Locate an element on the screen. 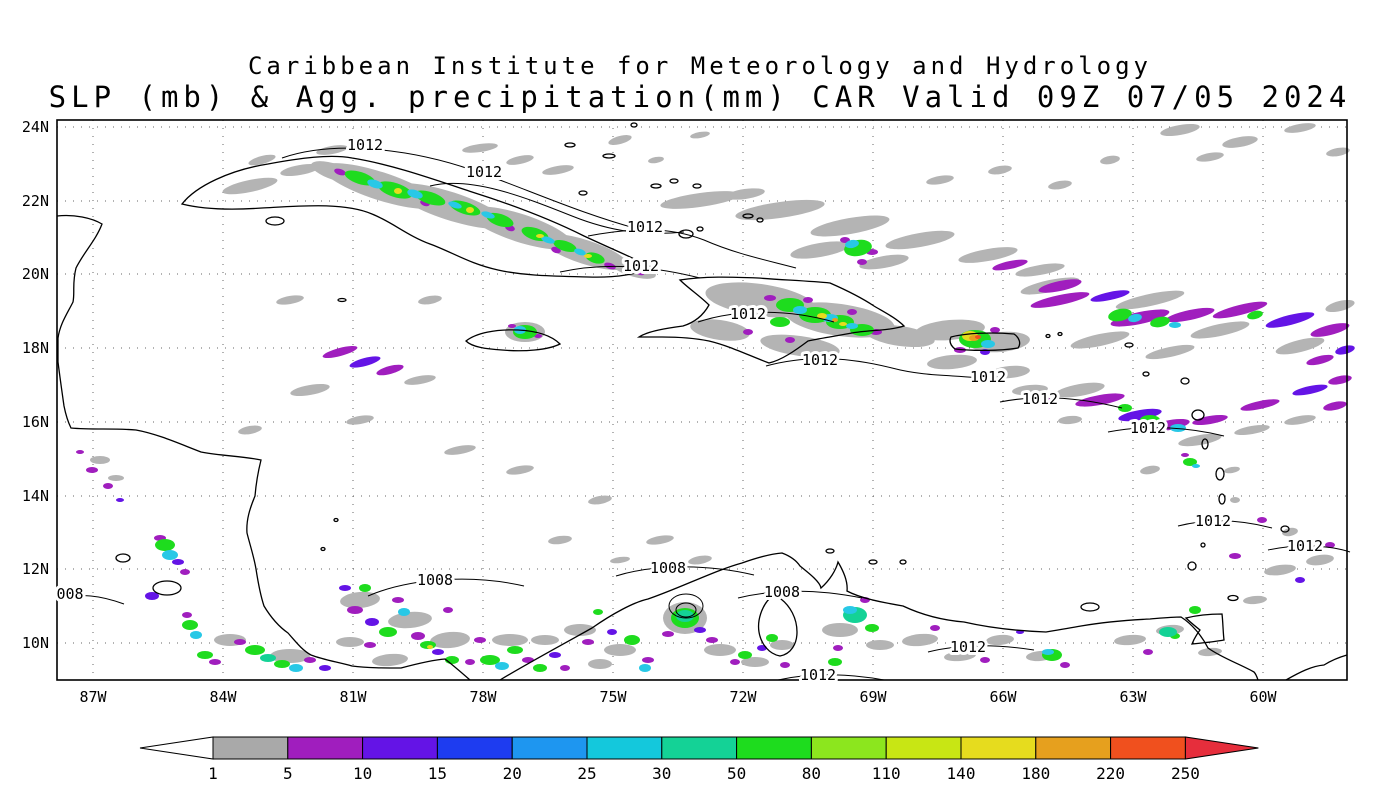 Image resolution: width=1400 pixels, height=800 pixels. lat-tick-label: 22N is located at coordinates (35, 201).